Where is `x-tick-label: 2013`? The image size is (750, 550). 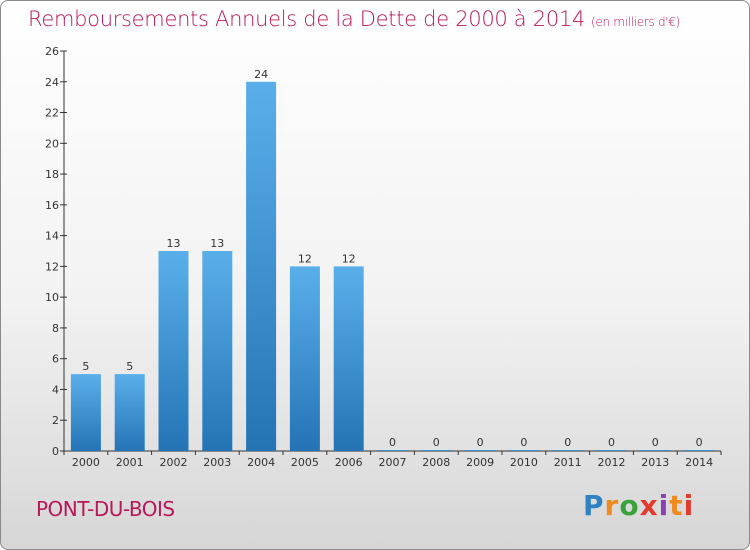
x-tick-label: 2013 is located at coordinates (655, 462).